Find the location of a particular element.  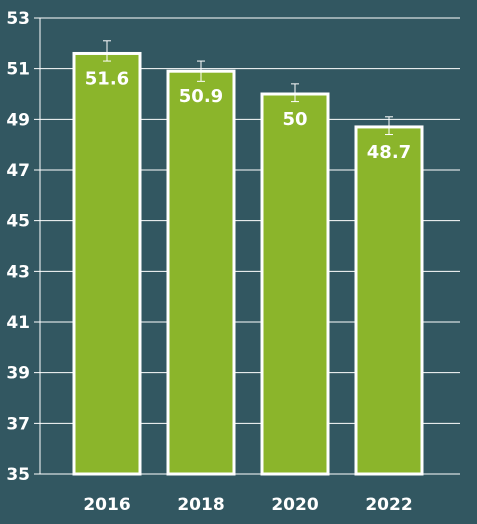

x-axis: 2016 2018 2020 2022 is located at coordinates (247, 505).